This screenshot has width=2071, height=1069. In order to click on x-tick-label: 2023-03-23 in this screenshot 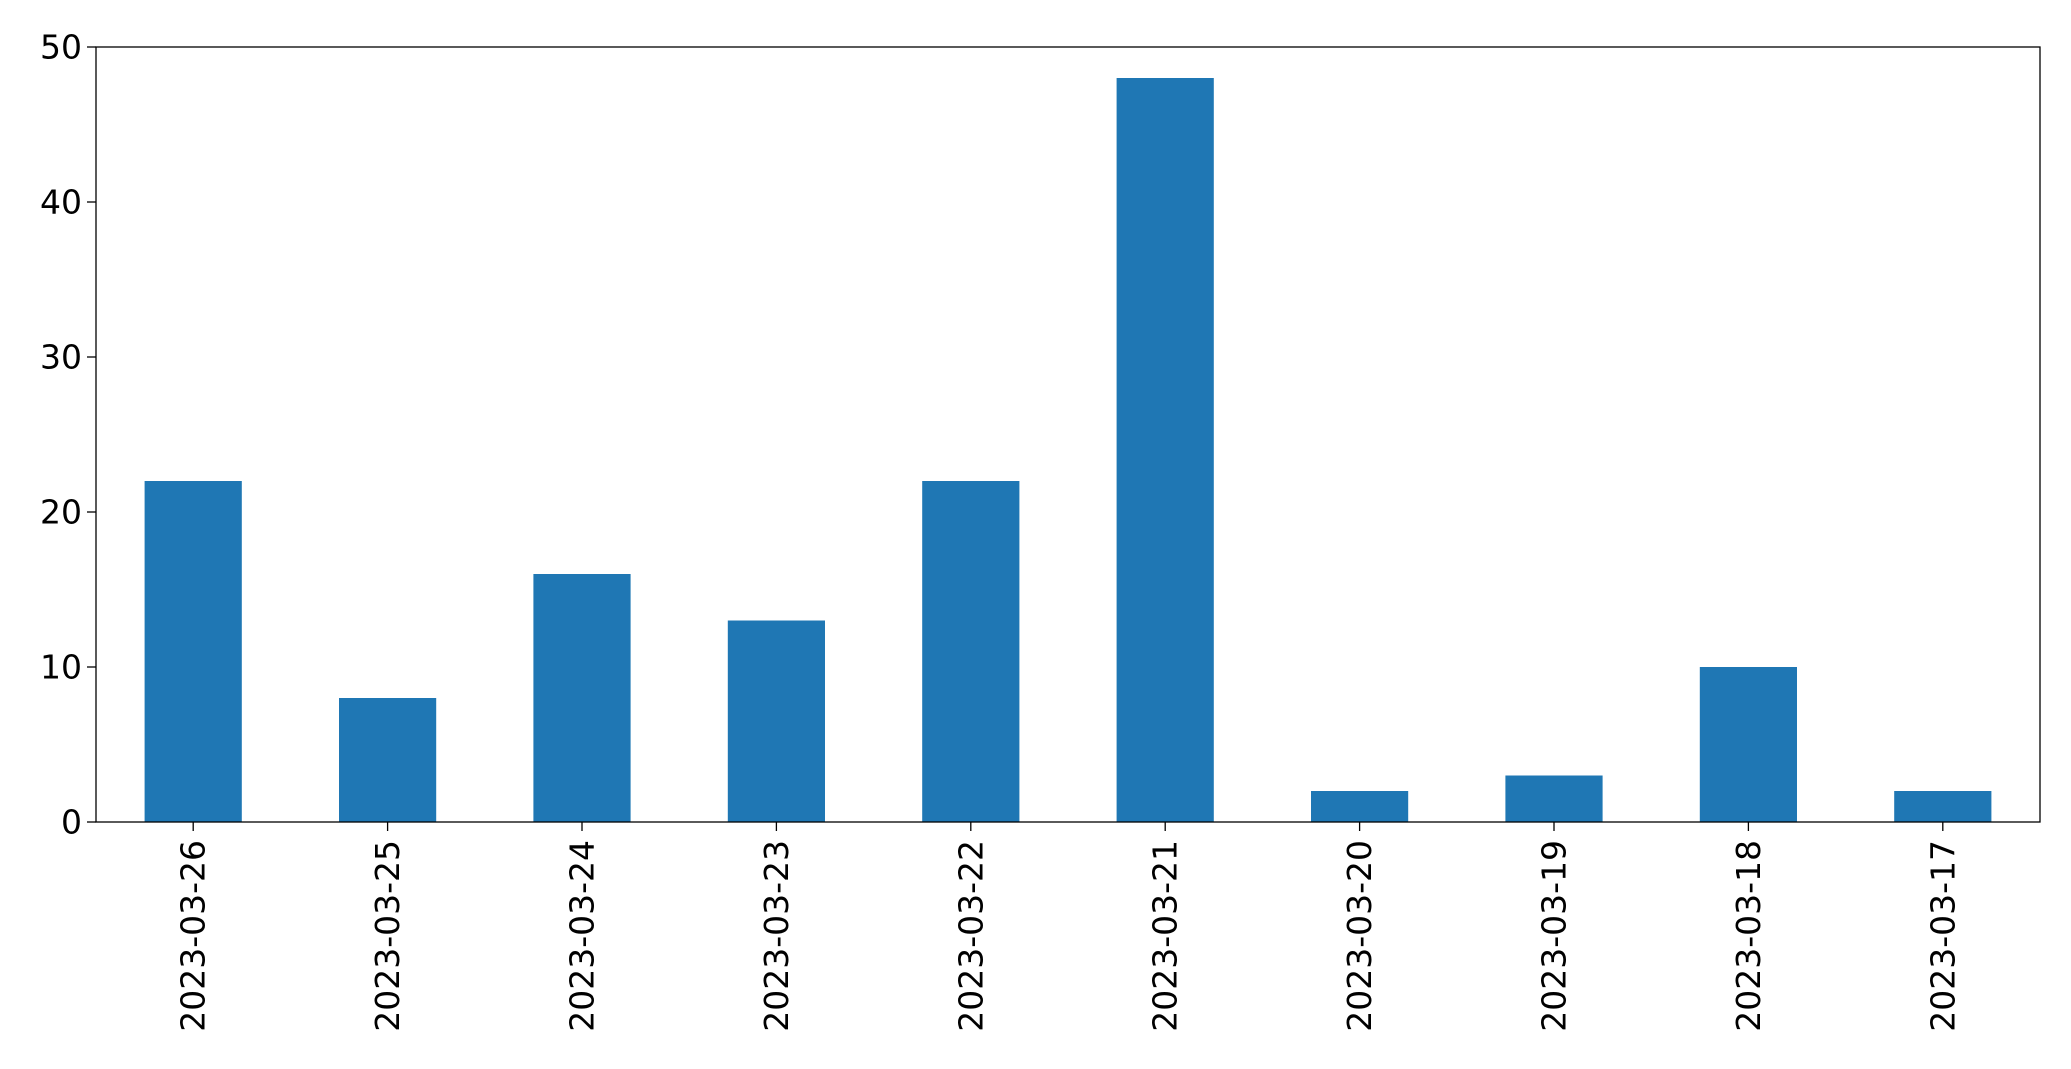, I will do `click(776, 936)`.